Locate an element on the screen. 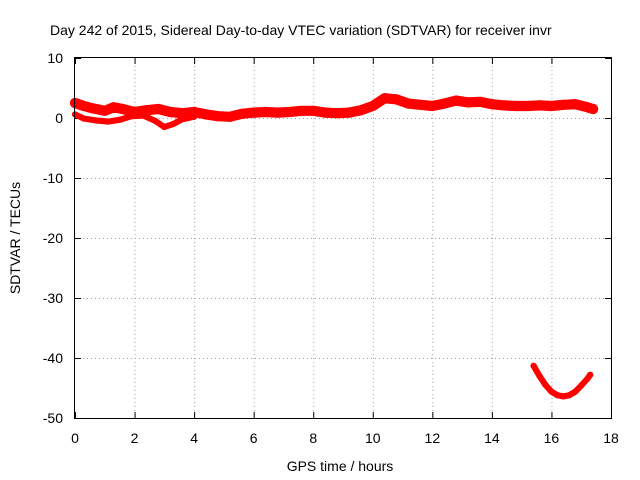  y-tick-labels: -50 -40 -30 -20 -10 0 10 is located at coordinates (53, 238).